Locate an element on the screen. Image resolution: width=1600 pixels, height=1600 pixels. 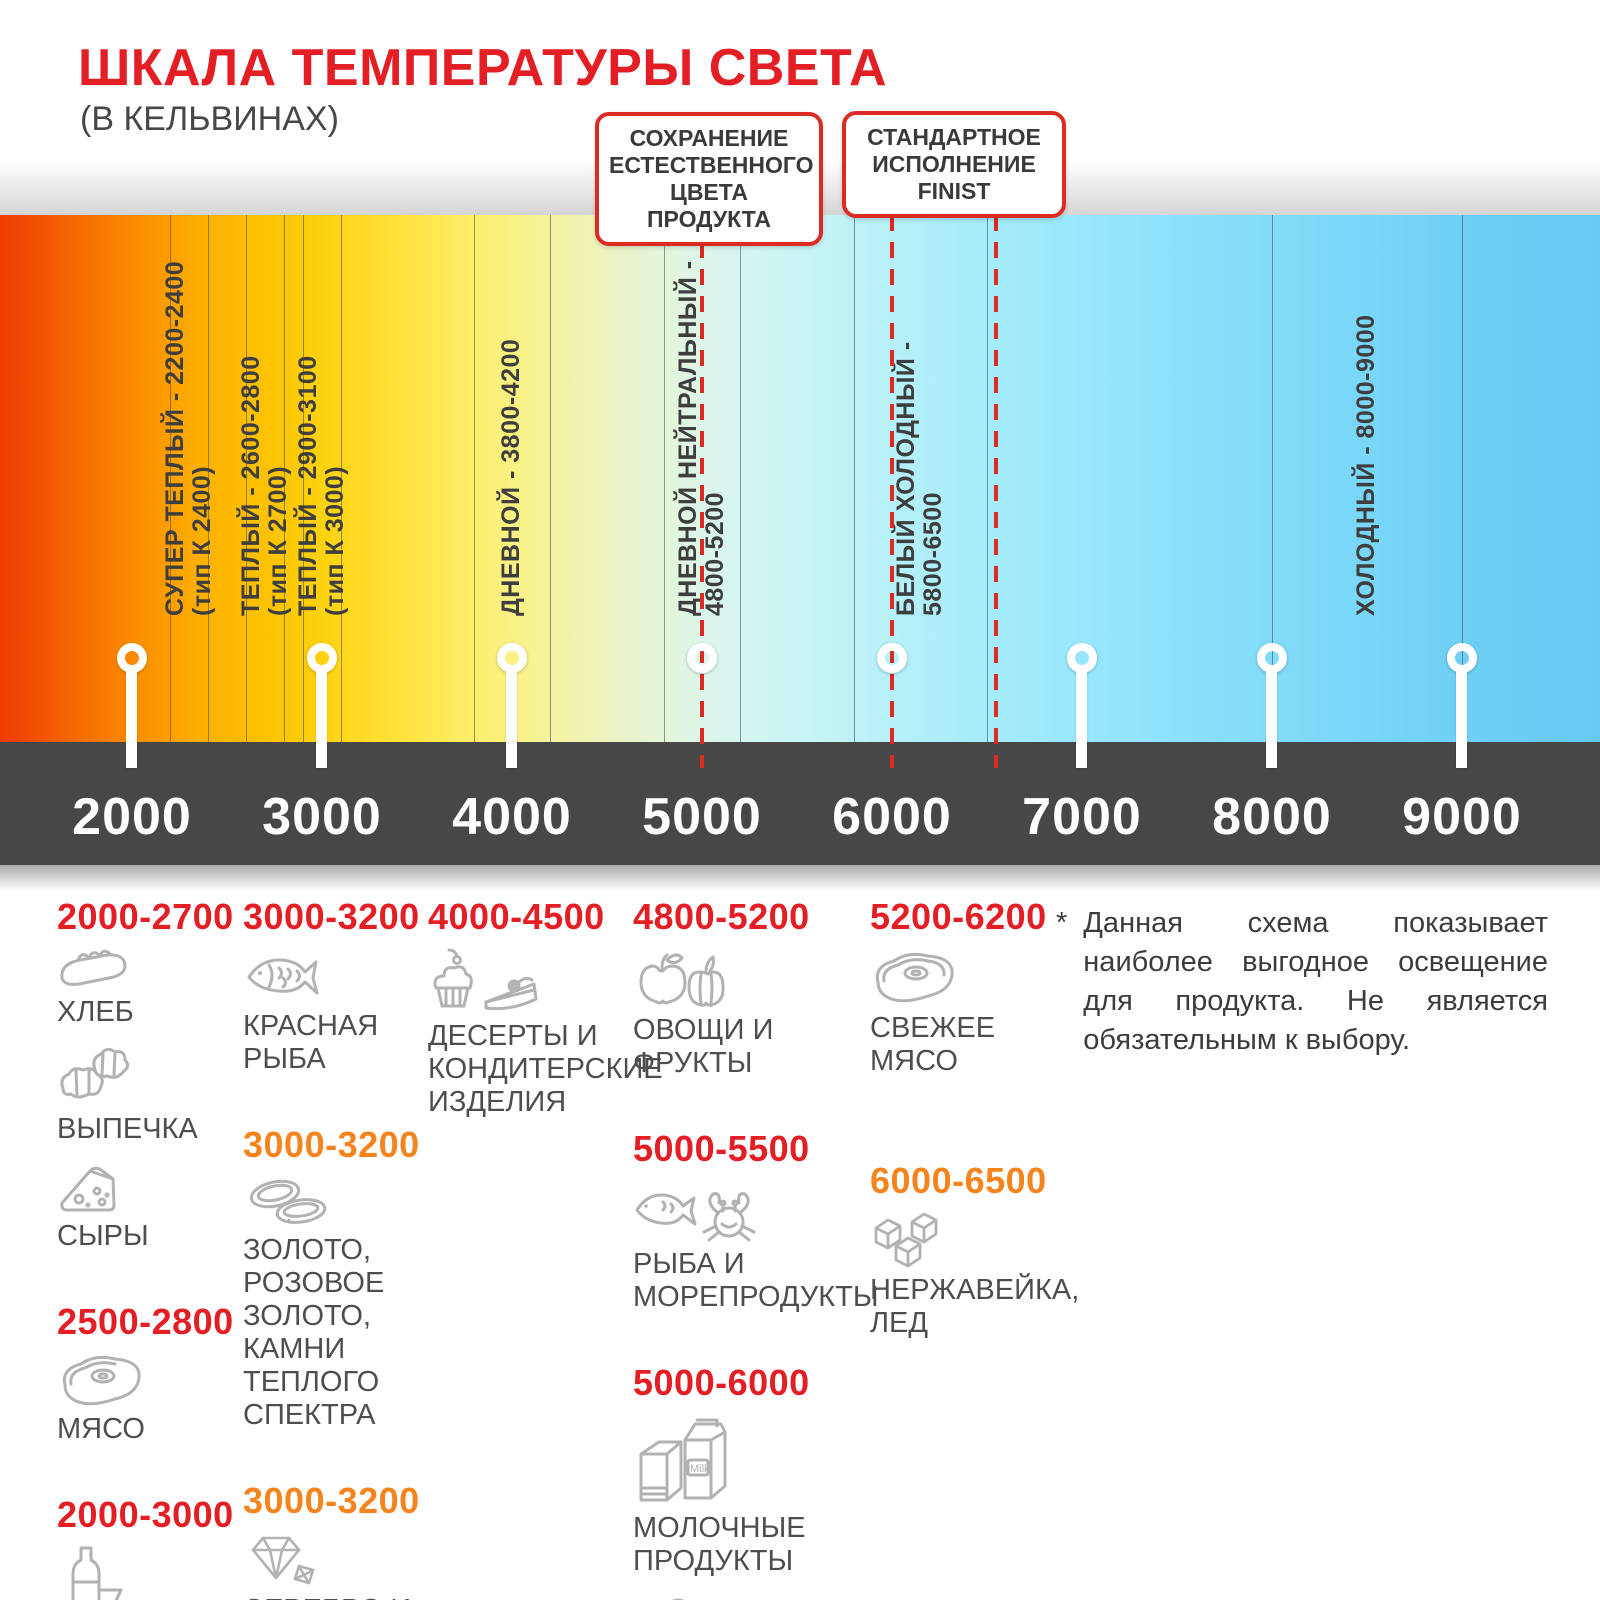
callout-natural-color: СОХРАНЕНИЕ ЕСТЕСТВЕННОГО ЦВЕТА ПРОДУКТА is located at coordinates (709, 179).